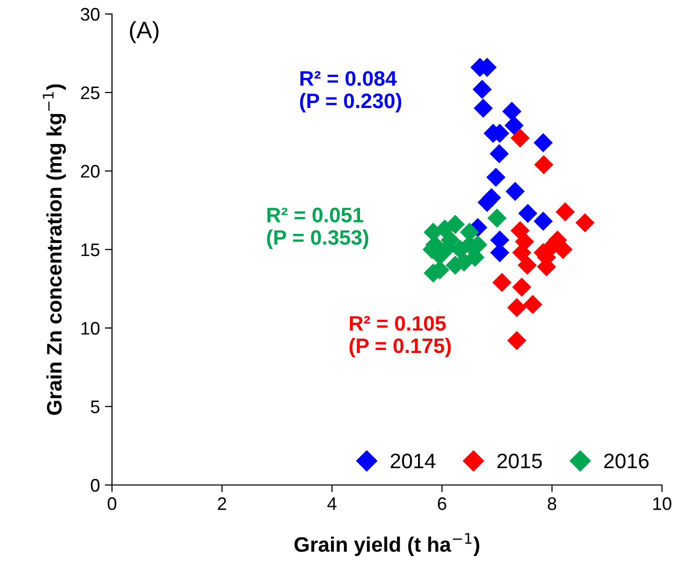 The image size is (681, 578). What do you see at coordinates (112, 503) in the screenshot?
I see `x-tick-label: 0` at bounding box center [112, 503].